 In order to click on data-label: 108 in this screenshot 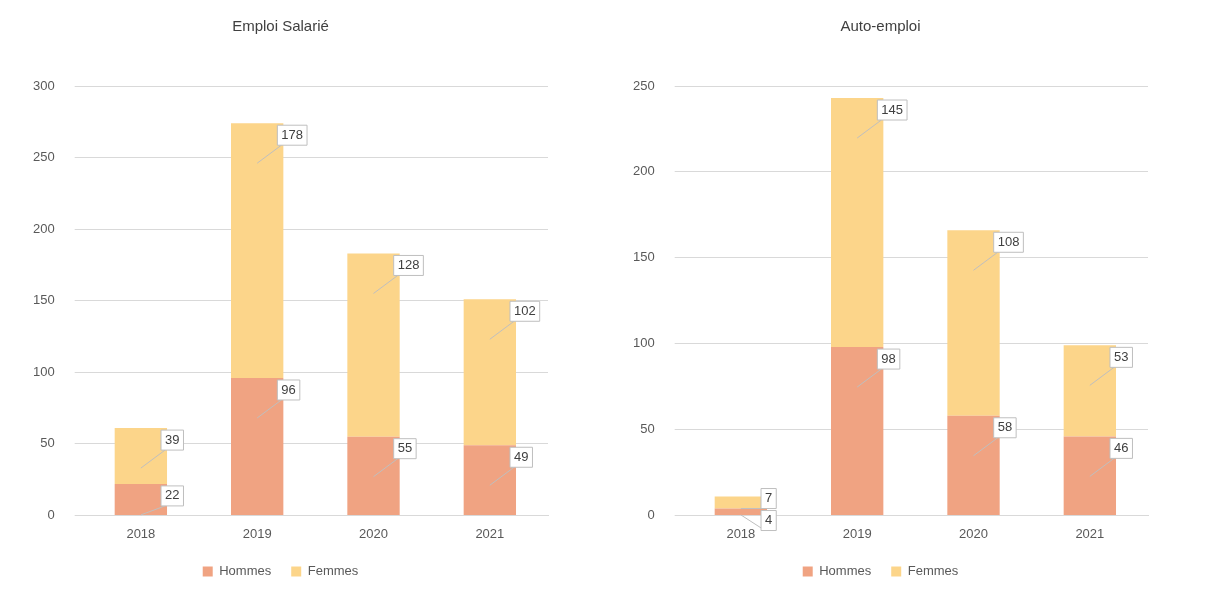, I will do `click(1008, 241)`.